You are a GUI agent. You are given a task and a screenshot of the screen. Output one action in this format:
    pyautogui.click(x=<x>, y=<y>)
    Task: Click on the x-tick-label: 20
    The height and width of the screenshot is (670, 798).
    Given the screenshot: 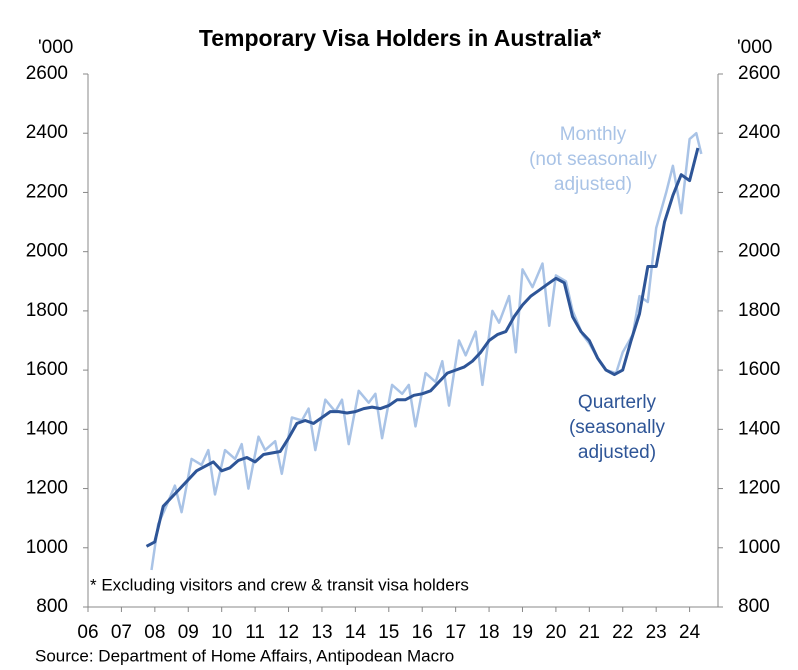 What is the action you would take?
    pyautogui.click(x=555, y=632)
    